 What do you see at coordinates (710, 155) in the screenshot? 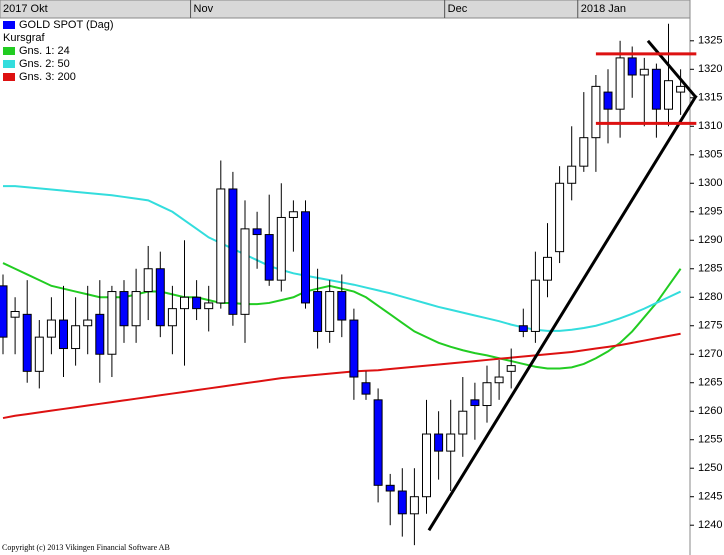
I see `y-tick-label: 1305` at bounding box center [710, 155].